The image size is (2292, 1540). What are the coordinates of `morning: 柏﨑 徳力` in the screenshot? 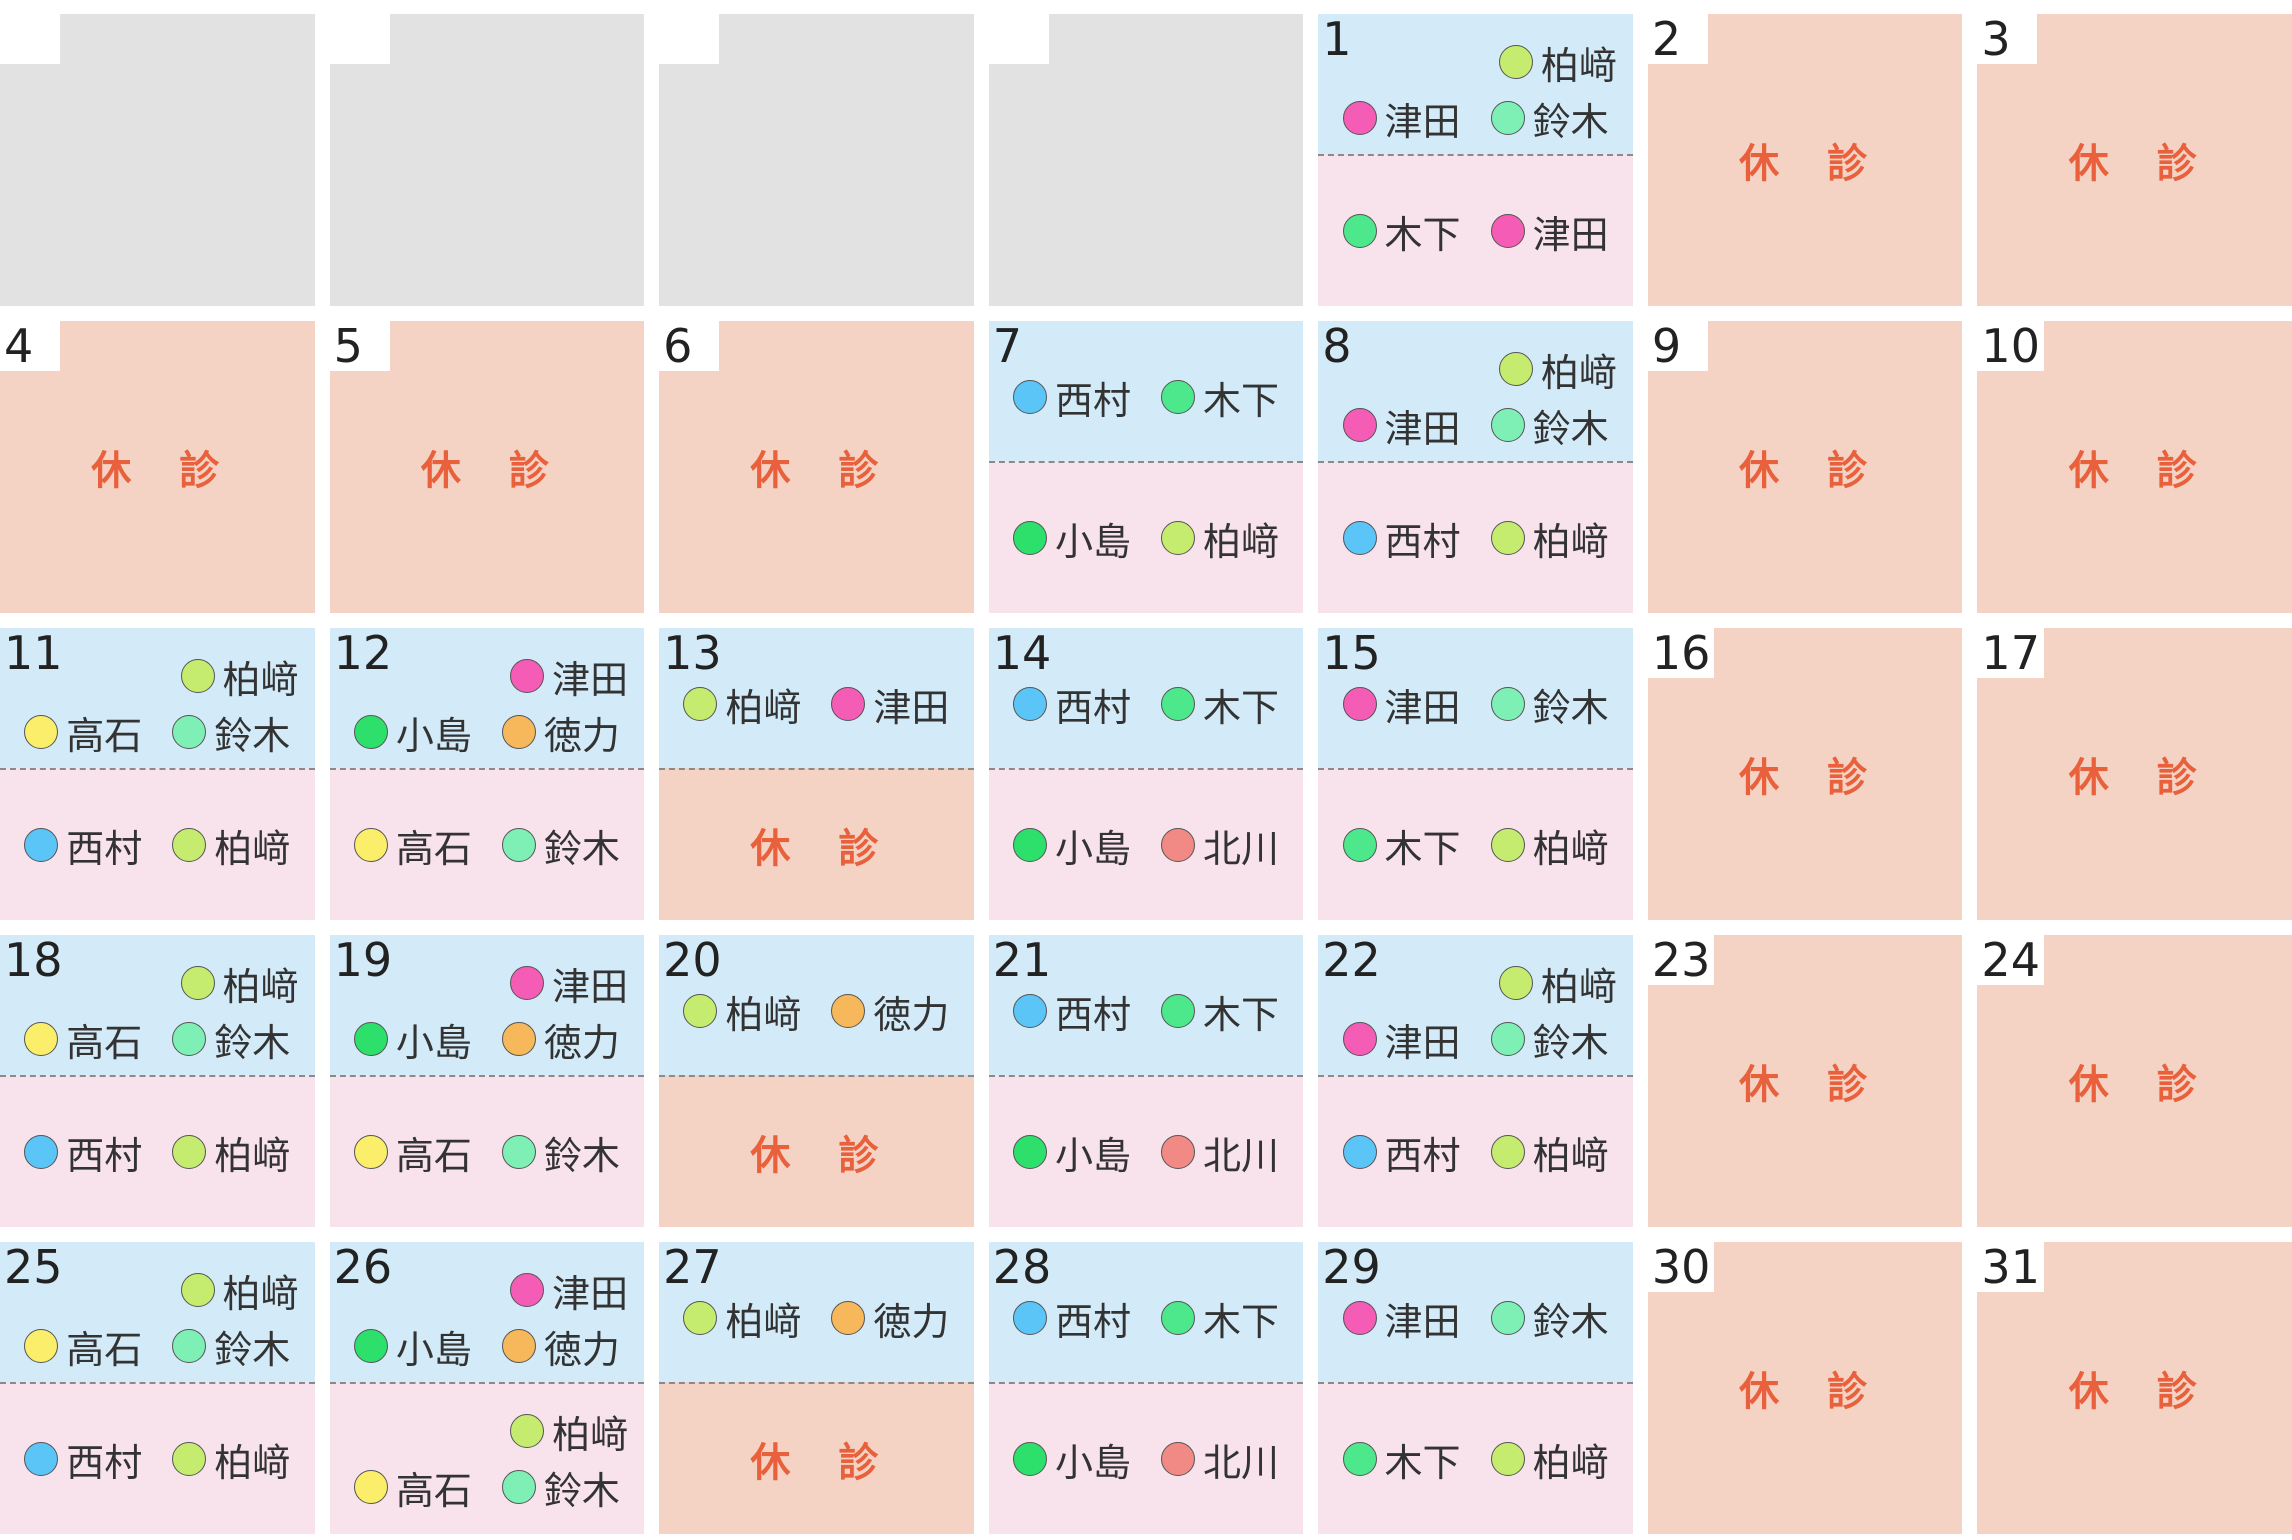 It's located at (816, 1005).